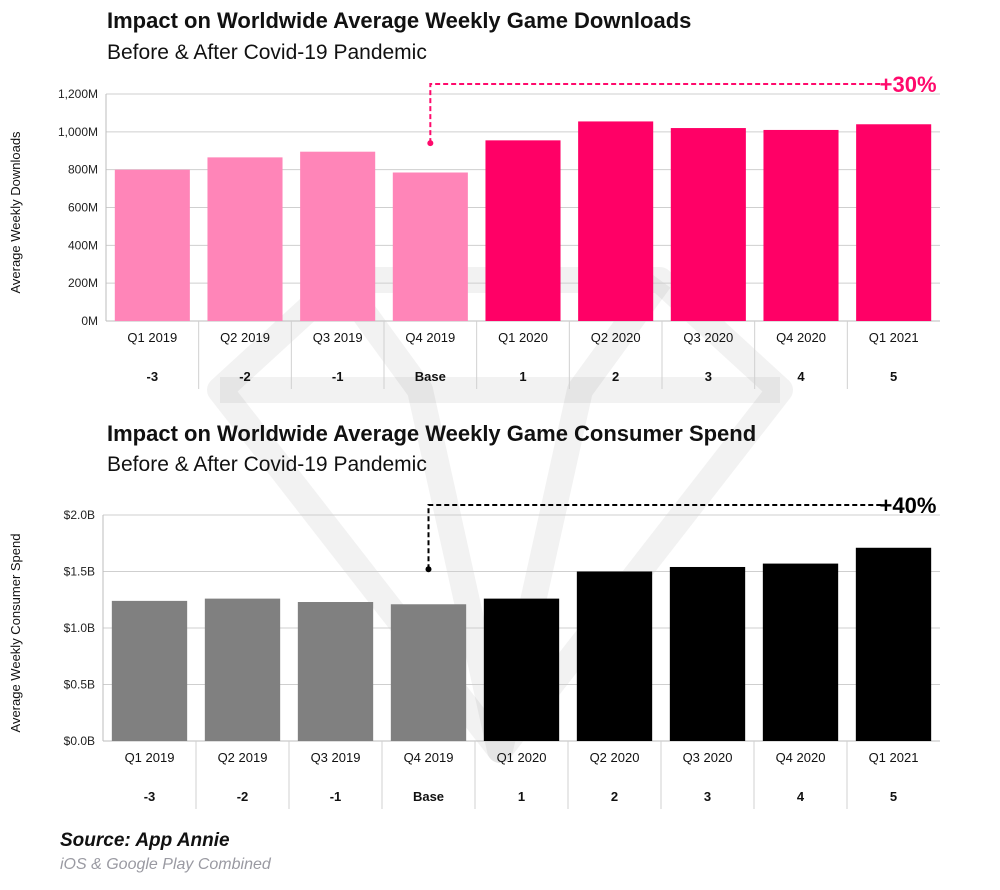  Describe the element at coordinates (708, 337) in the screenshot. I see `downloads-category-label: Q3 2020` at that location.